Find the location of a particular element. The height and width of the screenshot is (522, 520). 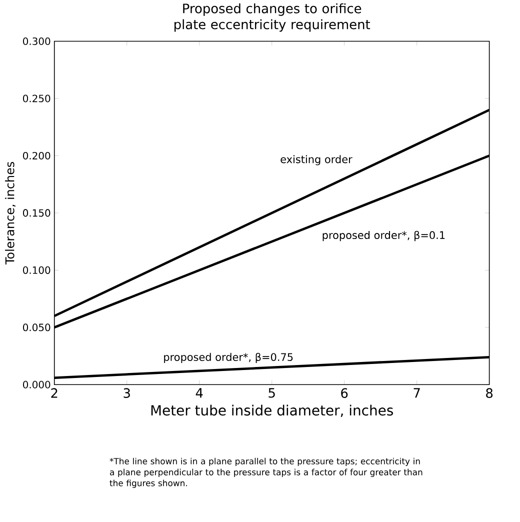

x-tick-label: 8 is located at coordinates (489, 393).